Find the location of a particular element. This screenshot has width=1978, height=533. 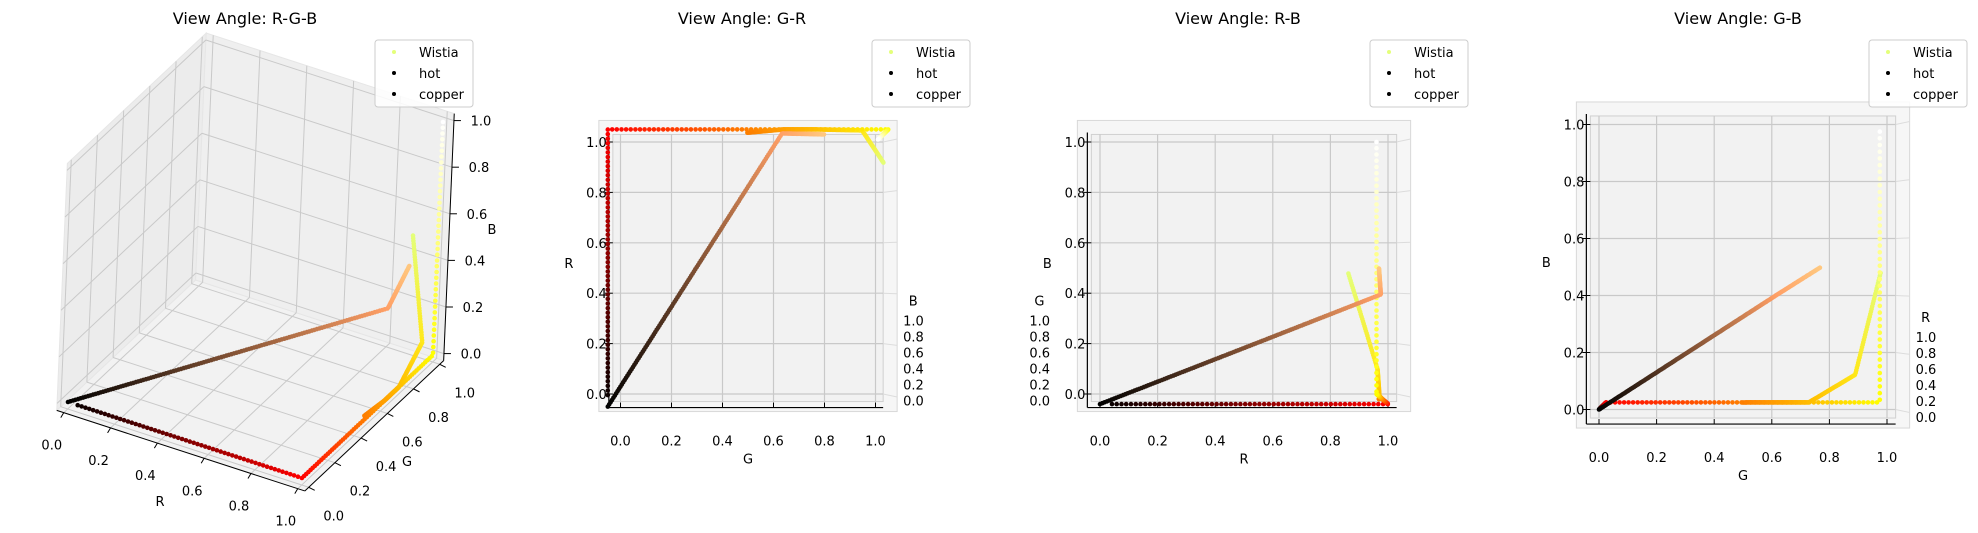

r-tick-label: 0.6 is located at coordinates (596, 244).